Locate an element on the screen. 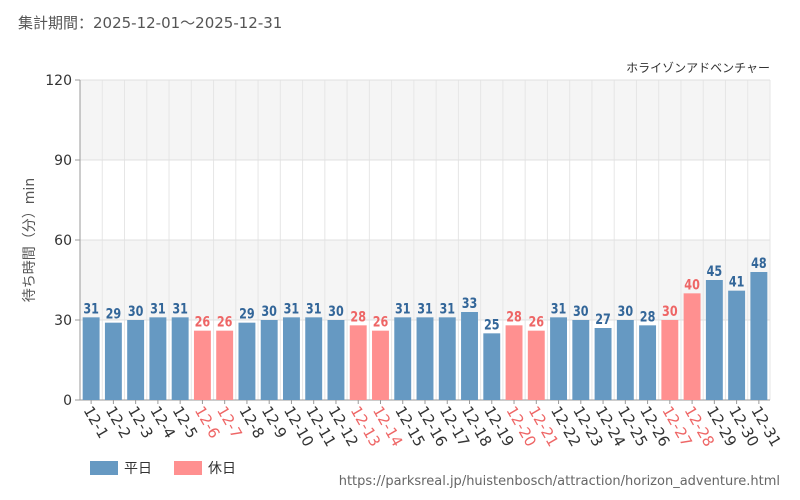 Image resolution: width=800 pixels, height=500 pixels. y-tick-label: 120 is located at coordinates (58, 81).